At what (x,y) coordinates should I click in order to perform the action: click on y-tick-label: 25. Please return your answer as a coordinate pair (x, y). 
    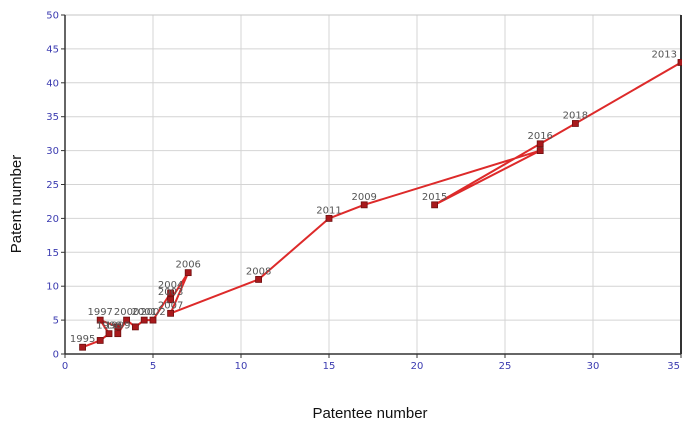
    Looking at the image, I should click on (52, 185).